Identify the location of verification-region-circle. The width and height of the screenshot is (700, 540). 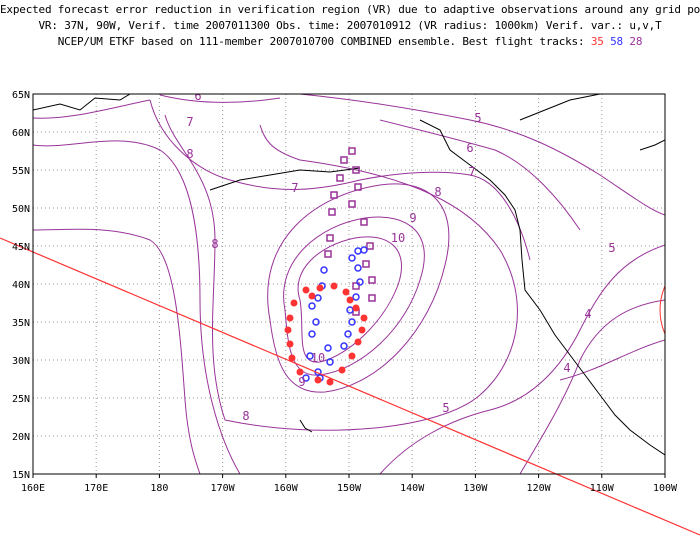
(662, 310).